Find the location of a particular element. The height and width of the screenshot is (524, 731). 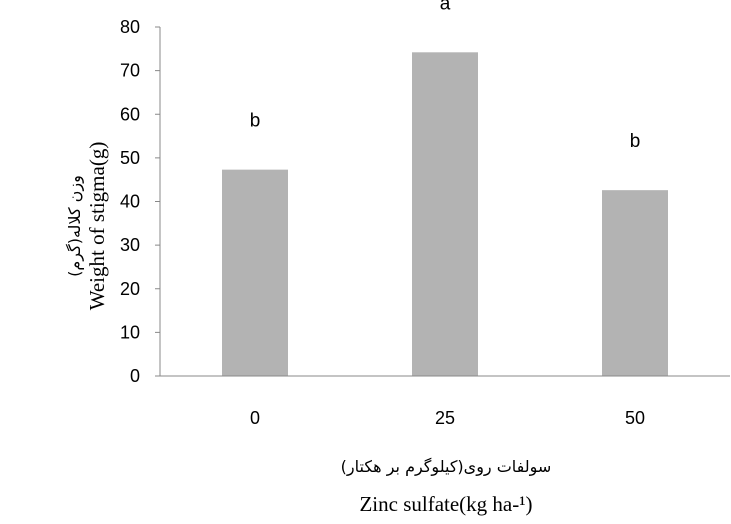

y-axis-ticks: 0 10 20 30 40 50 60 70 80 is located at coordinates (140, 201).